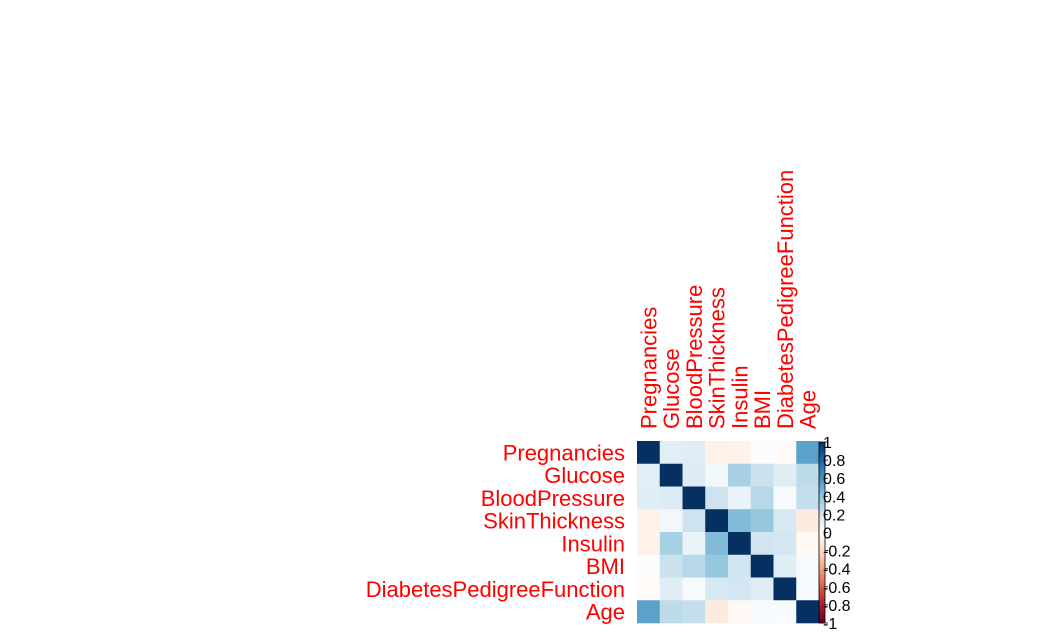 The width and height of the screenshot is (1044, 643). Describe the element at coordinates (564, 452) in the screenshot. I see `row-label: Pregnancies` at that location.